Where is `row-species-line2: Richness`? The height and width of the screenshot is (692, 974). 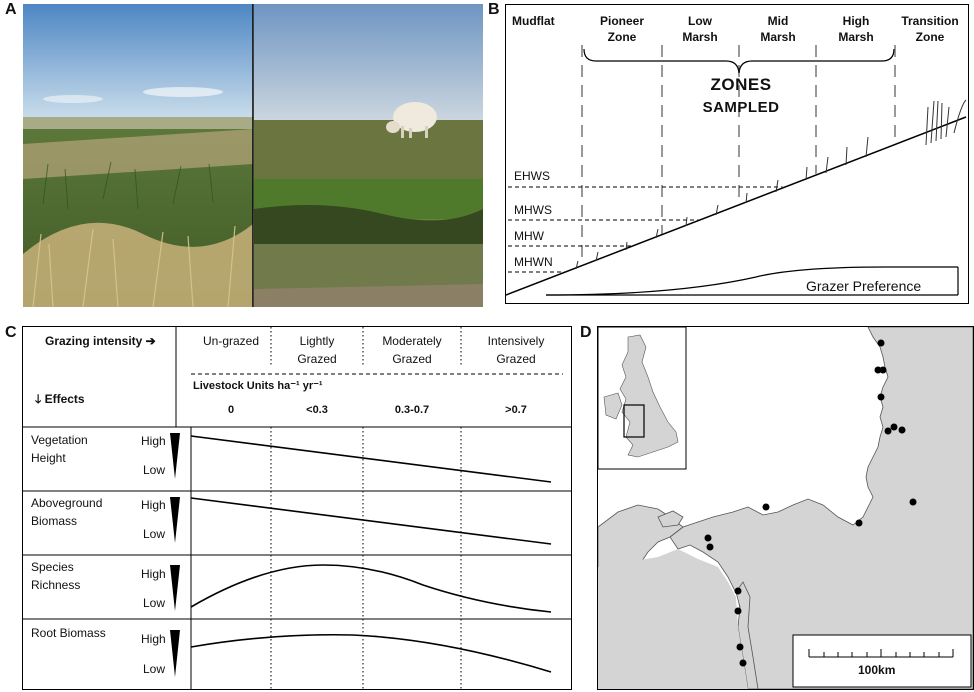
row-species-line2: Richness is located at coordinates (56, 585).